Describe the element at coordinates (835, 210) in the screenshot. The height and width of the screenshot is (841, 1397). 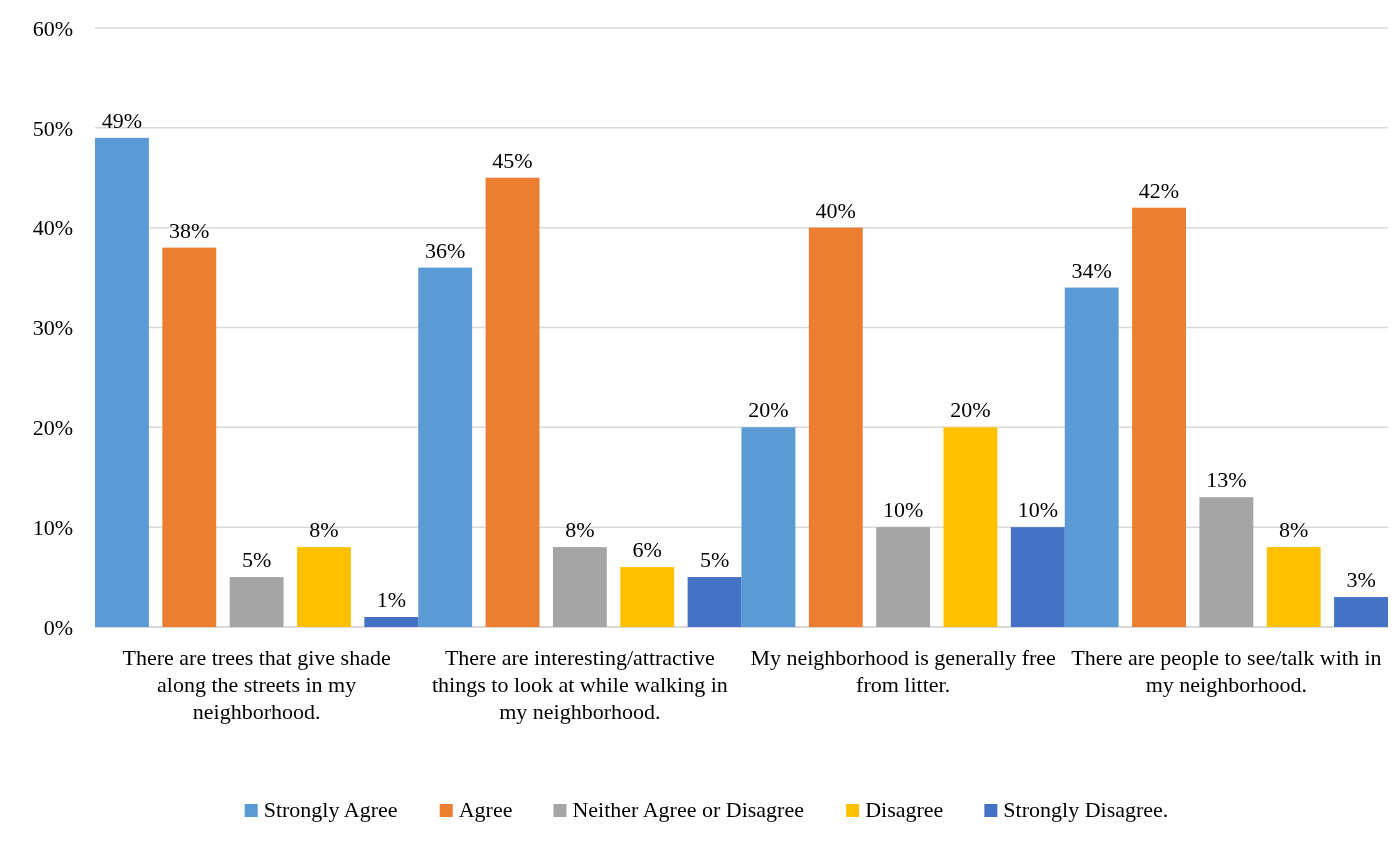
I see `data-label: 40%` at that location.